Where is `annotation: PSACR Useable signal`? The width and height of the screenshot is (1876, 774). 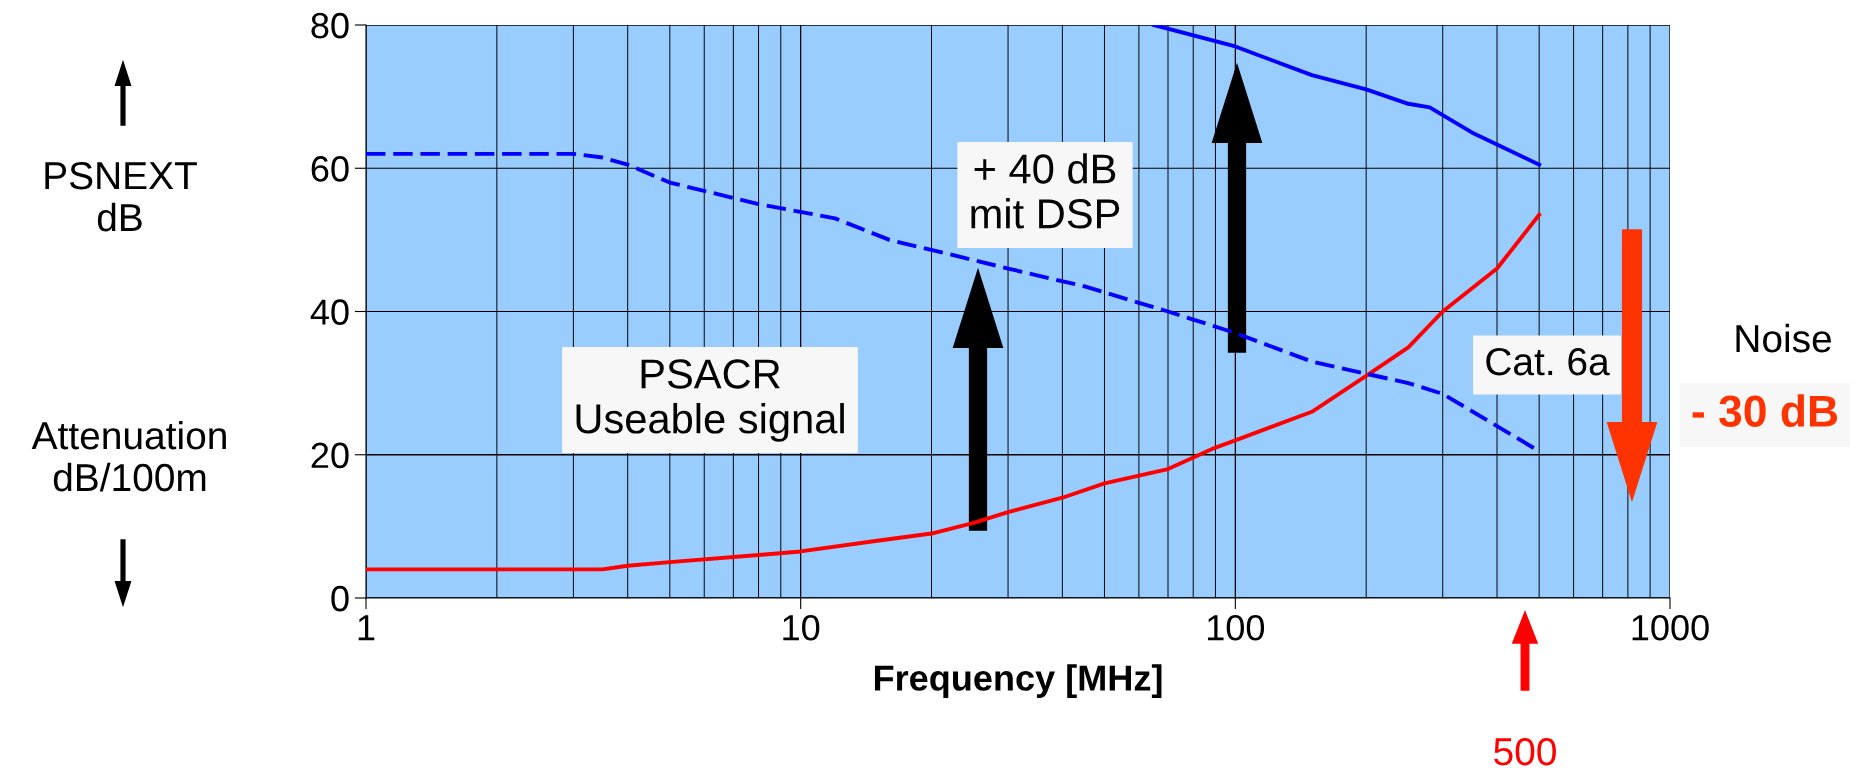
annotation: PSACR Useable signal is located at coordinates (710, 400).